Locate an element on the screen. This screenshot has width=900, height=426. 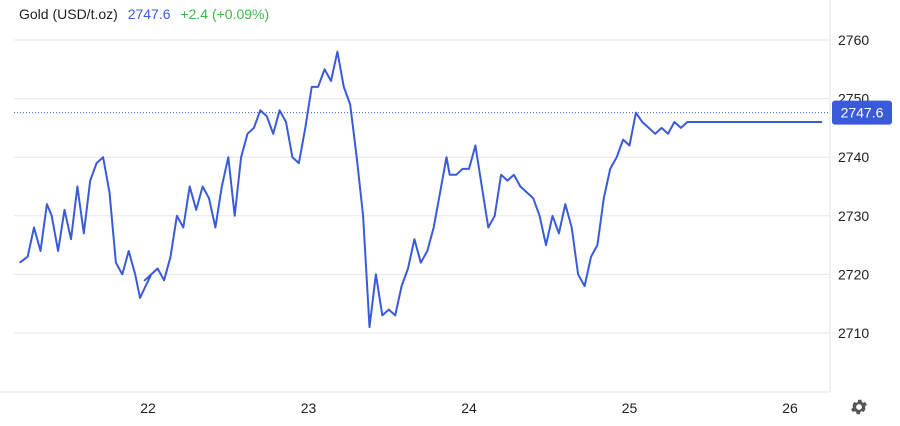
y-tick-label: 2740 is located at coordinates (853, 157).